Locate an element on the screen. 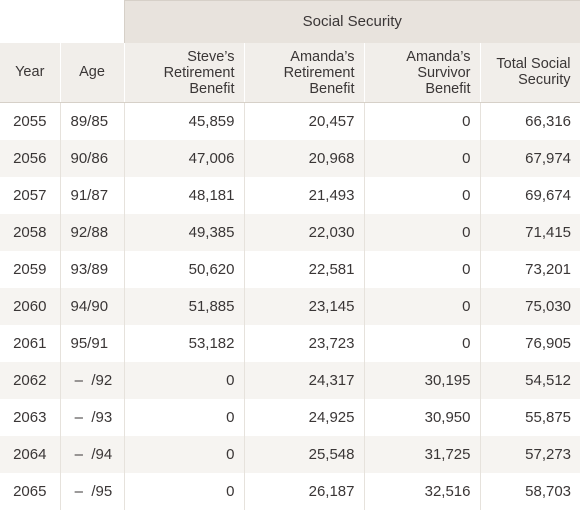 This screenshot has height=510, width=580. age-cell: 95/91 is located at coordinates (92, 343).